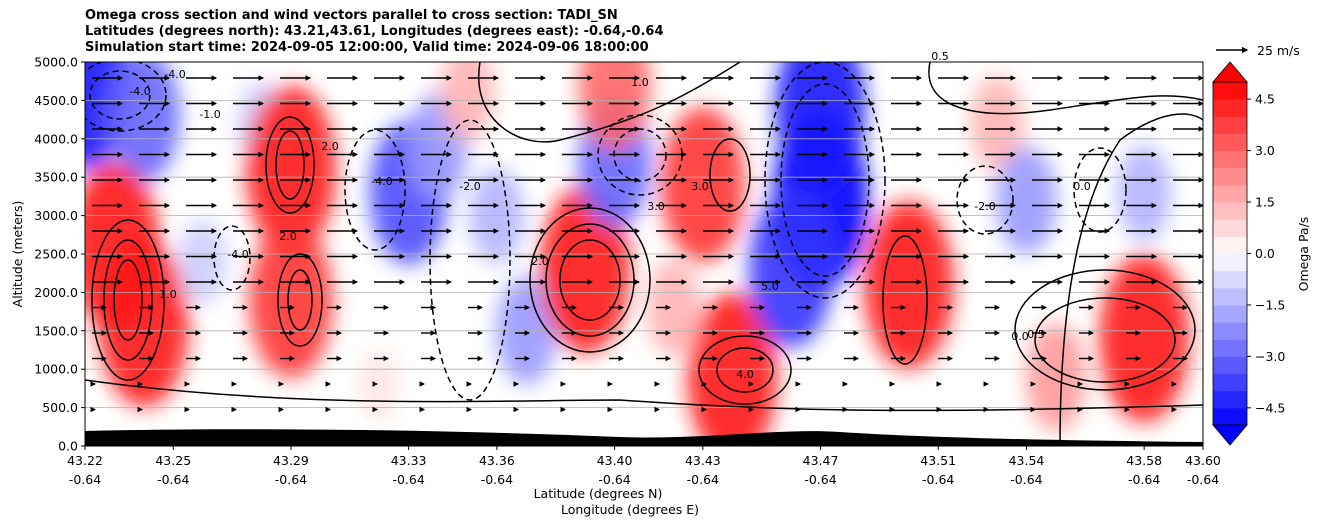  What do you see at coordinates (644, 437) in the screenshot?
I see `terrain` at bounding box center [644, 437].